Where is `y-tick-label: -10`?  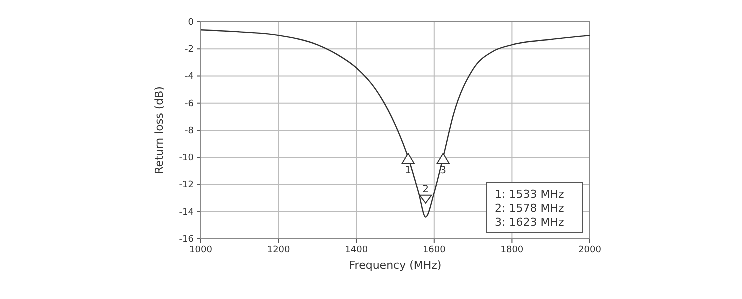 y-tick-label: -10 is located at coordinates (186, 159).